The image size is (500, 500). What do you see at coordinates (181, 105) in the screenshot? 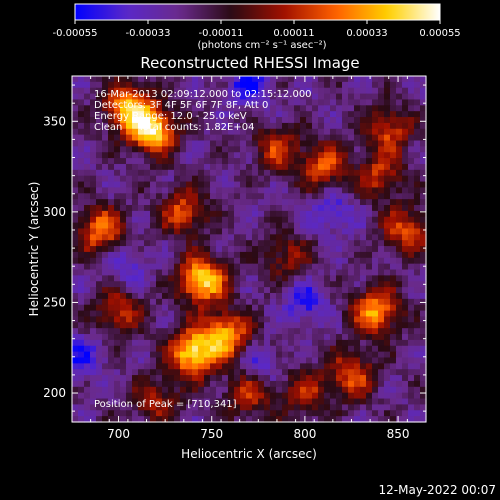
I see `annotation-detectors: Detectors: 3F 4F 5F 6F 7F 8F, Att 0` at bounding box center [181, 105].